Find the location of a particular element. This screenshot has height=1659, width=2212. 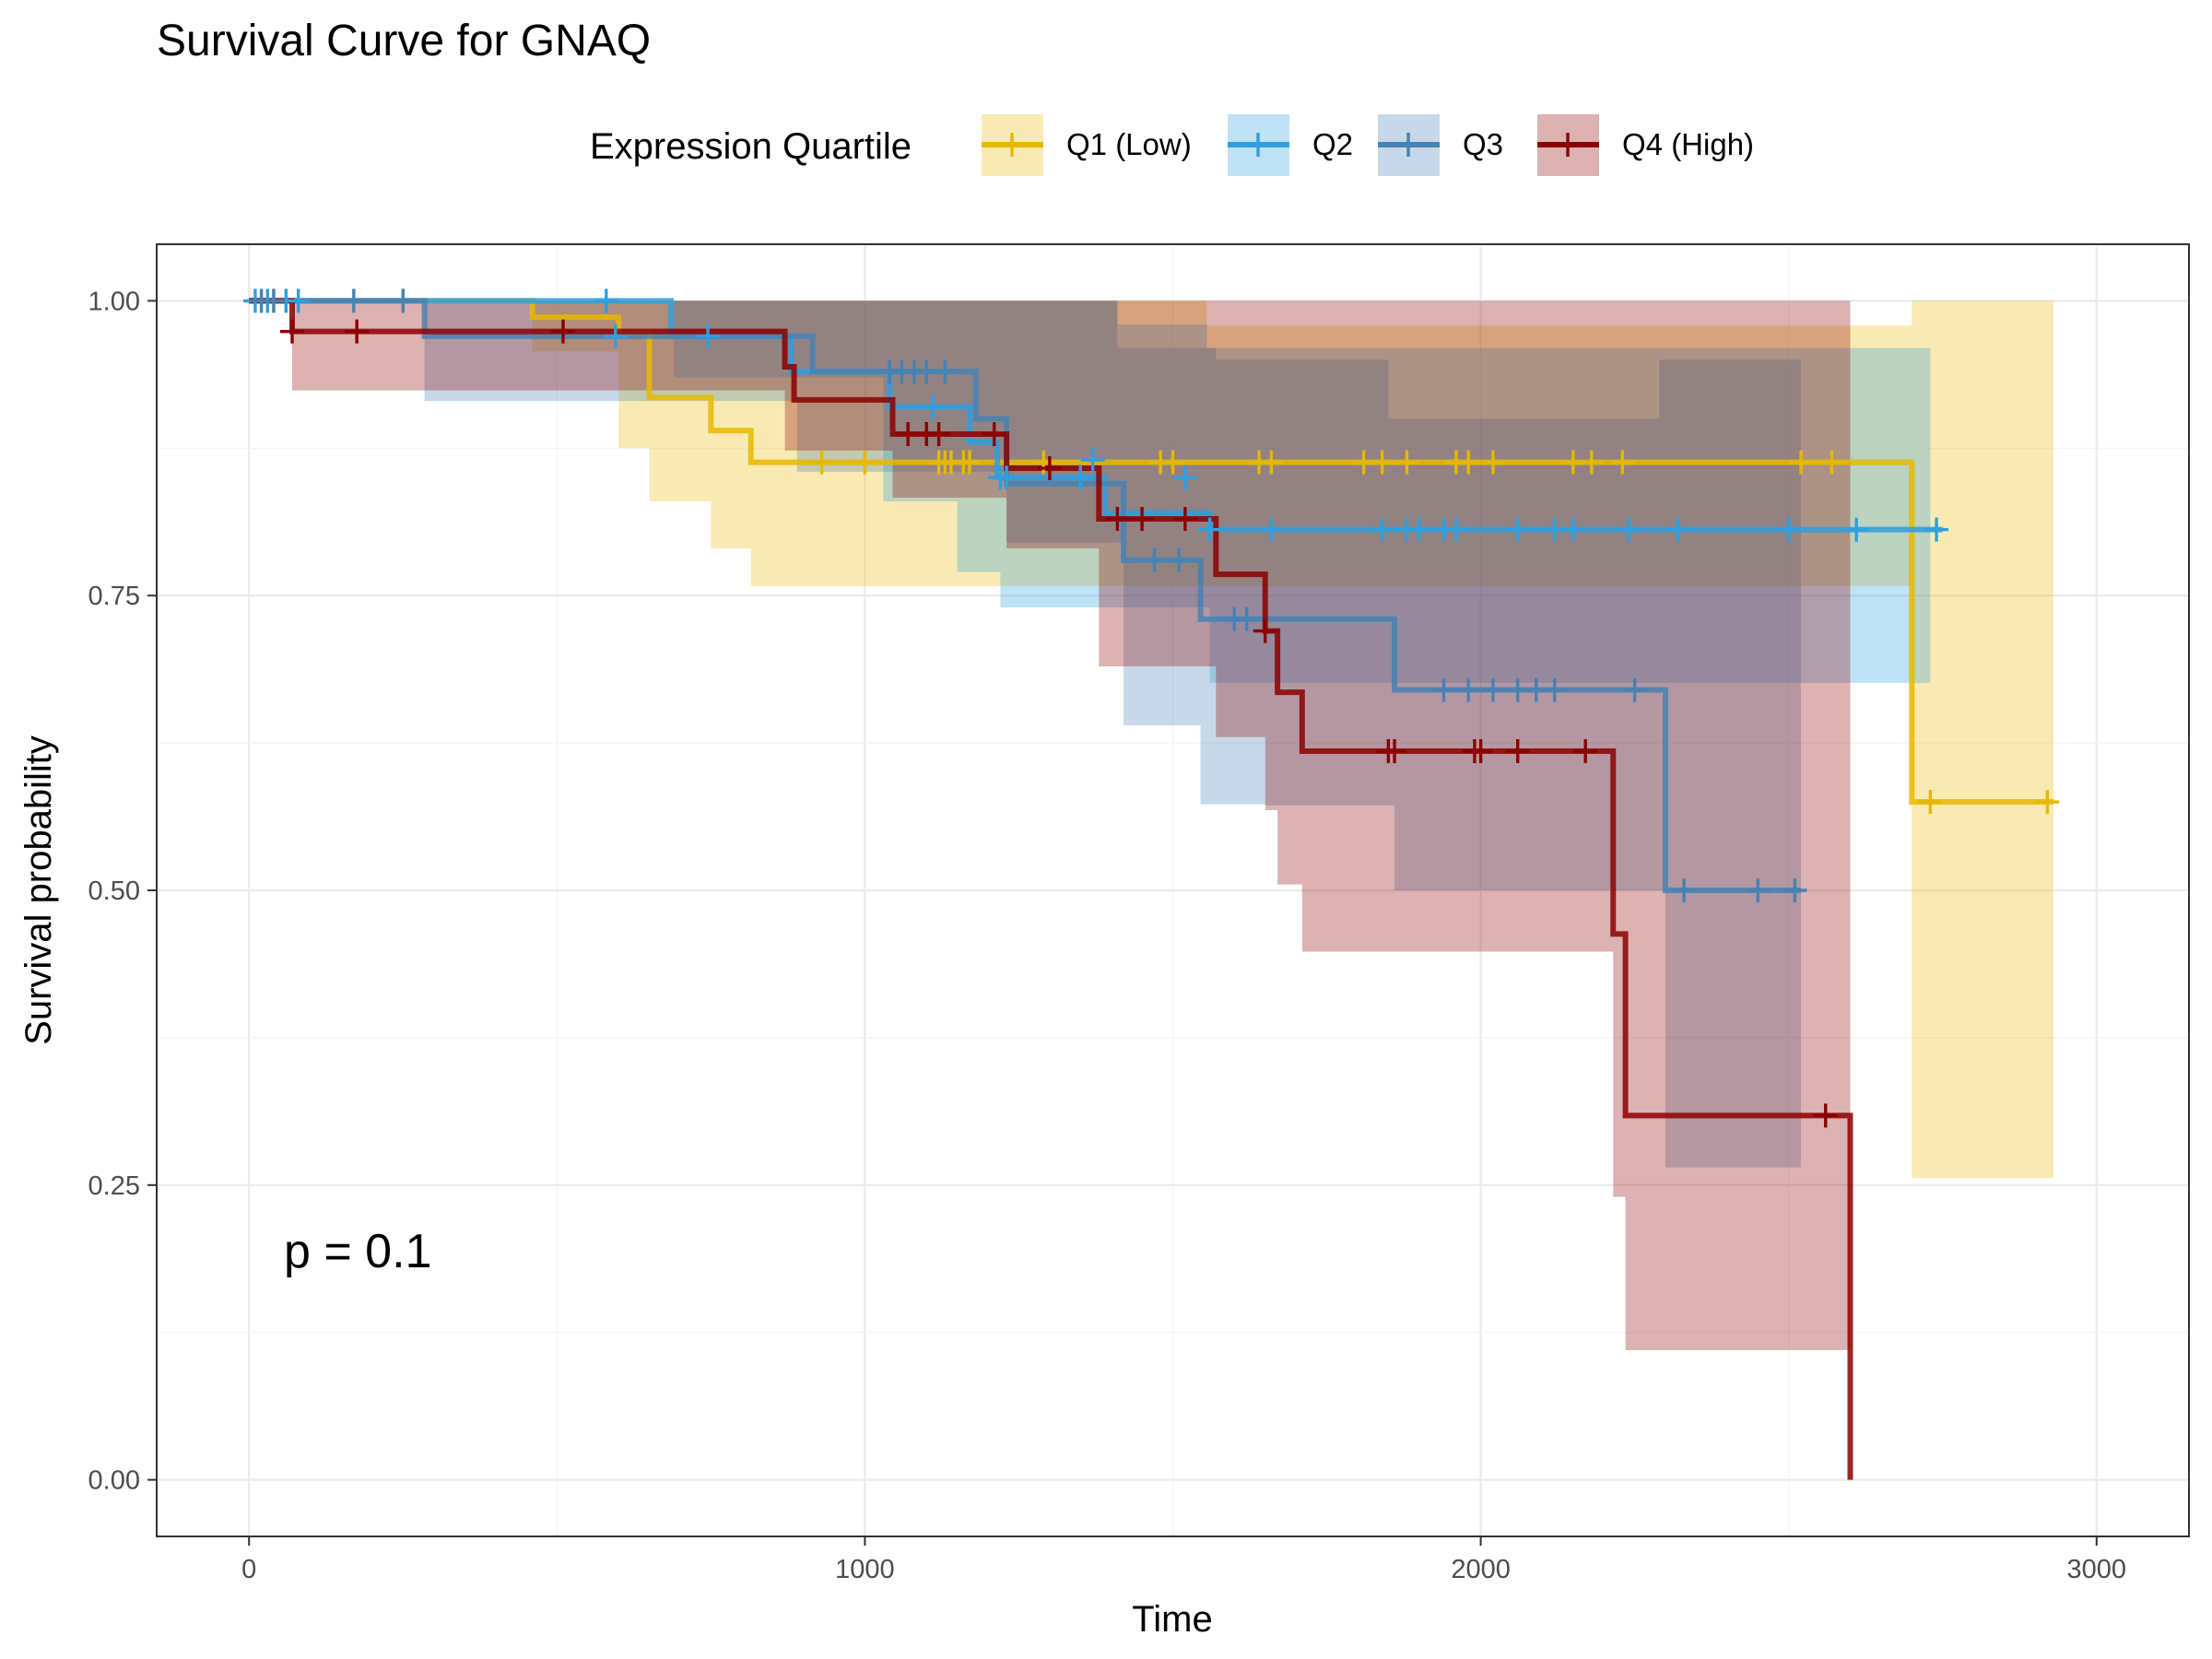

legend-label: Q4 (High) is located at coordinates (1688, 144).